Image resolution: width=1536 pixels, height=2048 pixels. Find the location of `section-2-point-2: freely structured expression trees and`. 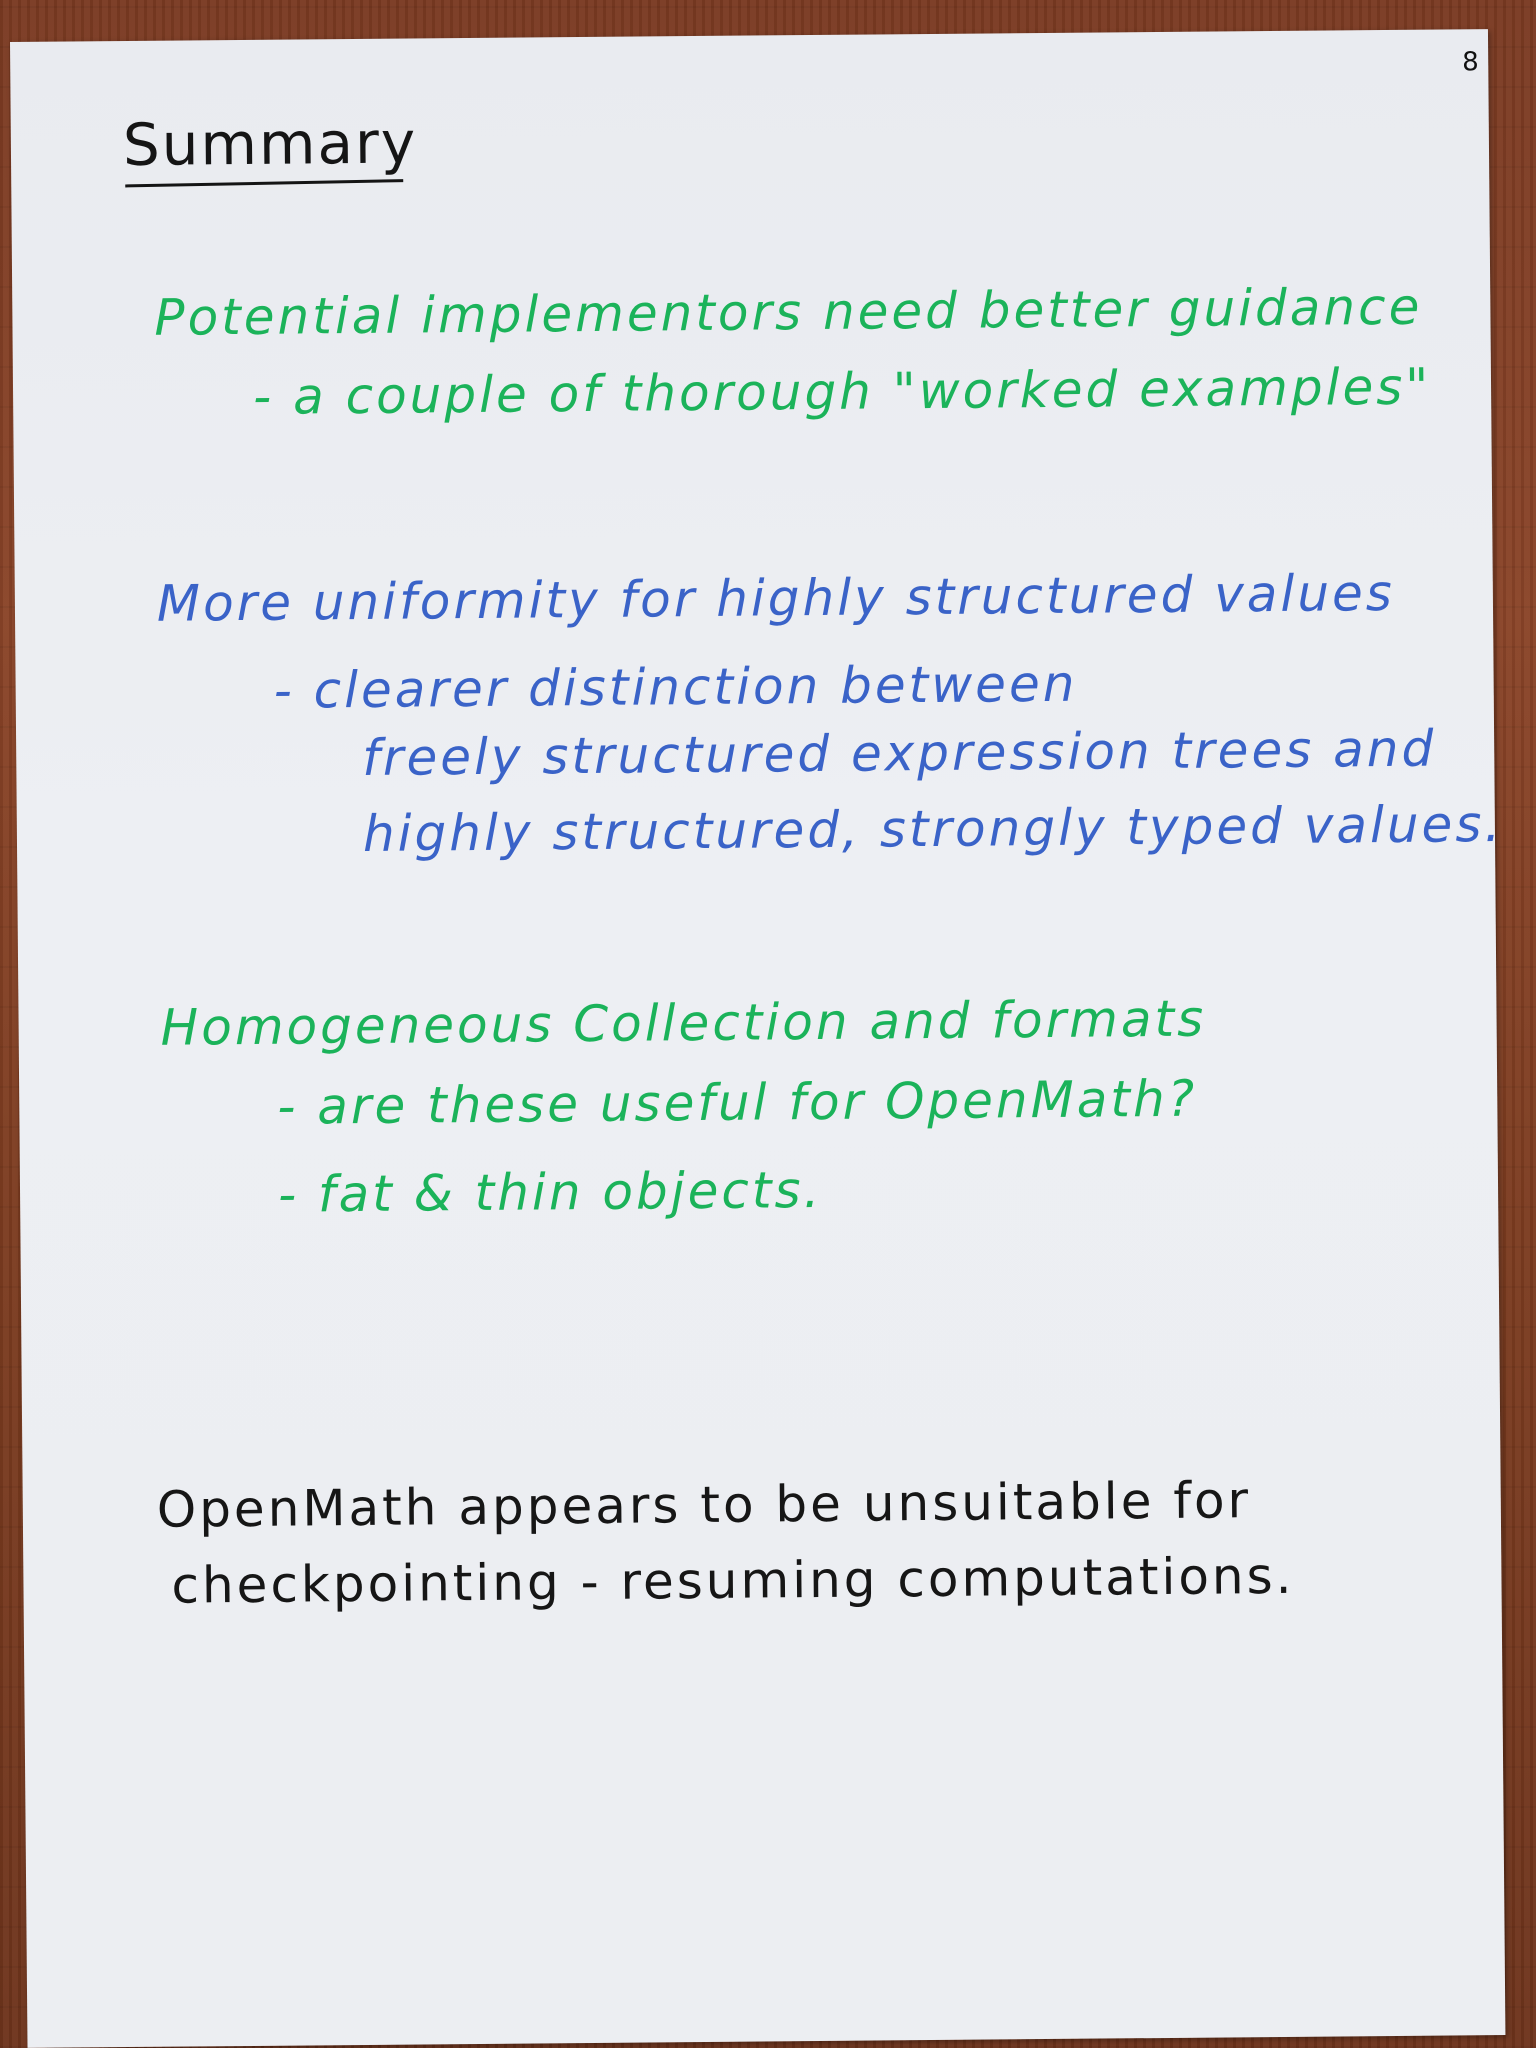

section-2-point-2: freely structured expression trees and is located at coordinates (899, 753).